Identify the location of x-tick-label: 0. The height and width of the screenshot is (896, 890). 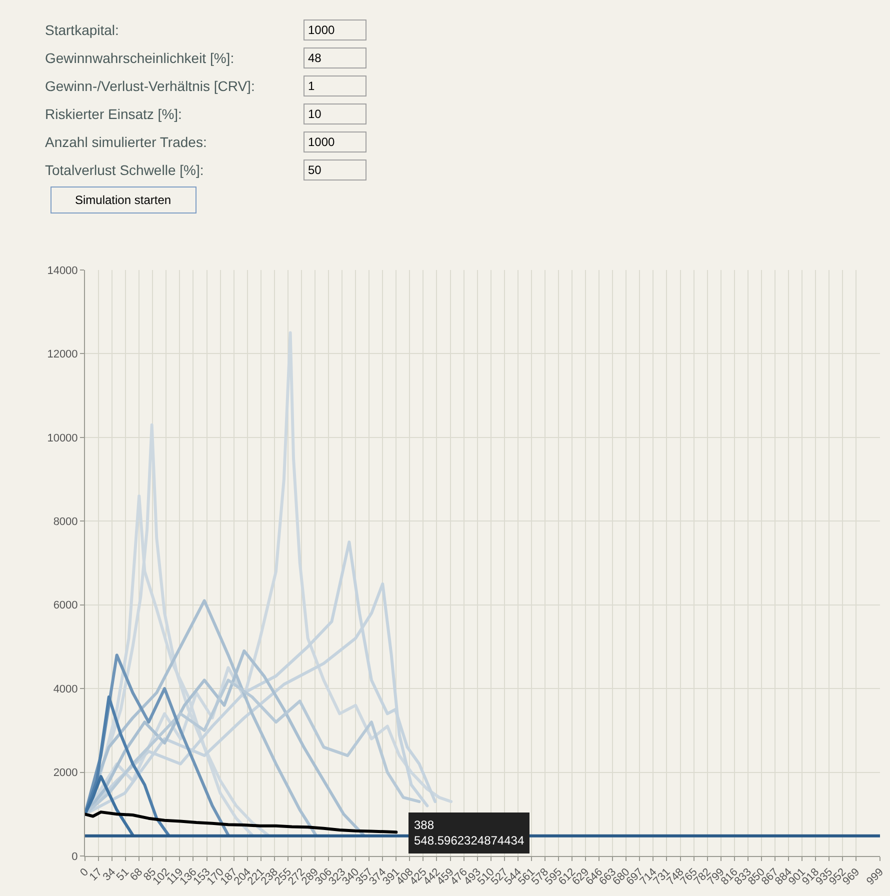
(85, 873).